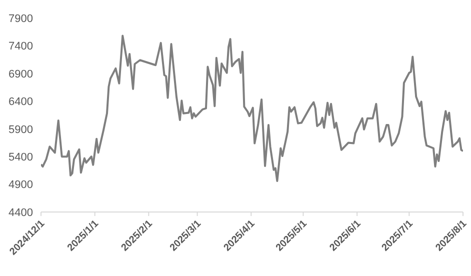 This screenshot has height=276, width=471. I want to click on y-tick-label: 5400, so click(20, 157).